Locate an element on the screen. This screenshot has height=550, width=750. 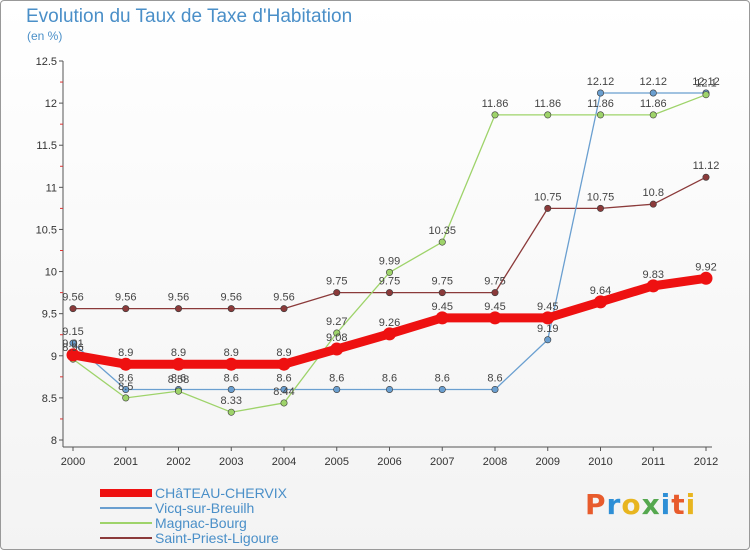
y-tick-label: 8.5 is located at coordinates (49, 399).